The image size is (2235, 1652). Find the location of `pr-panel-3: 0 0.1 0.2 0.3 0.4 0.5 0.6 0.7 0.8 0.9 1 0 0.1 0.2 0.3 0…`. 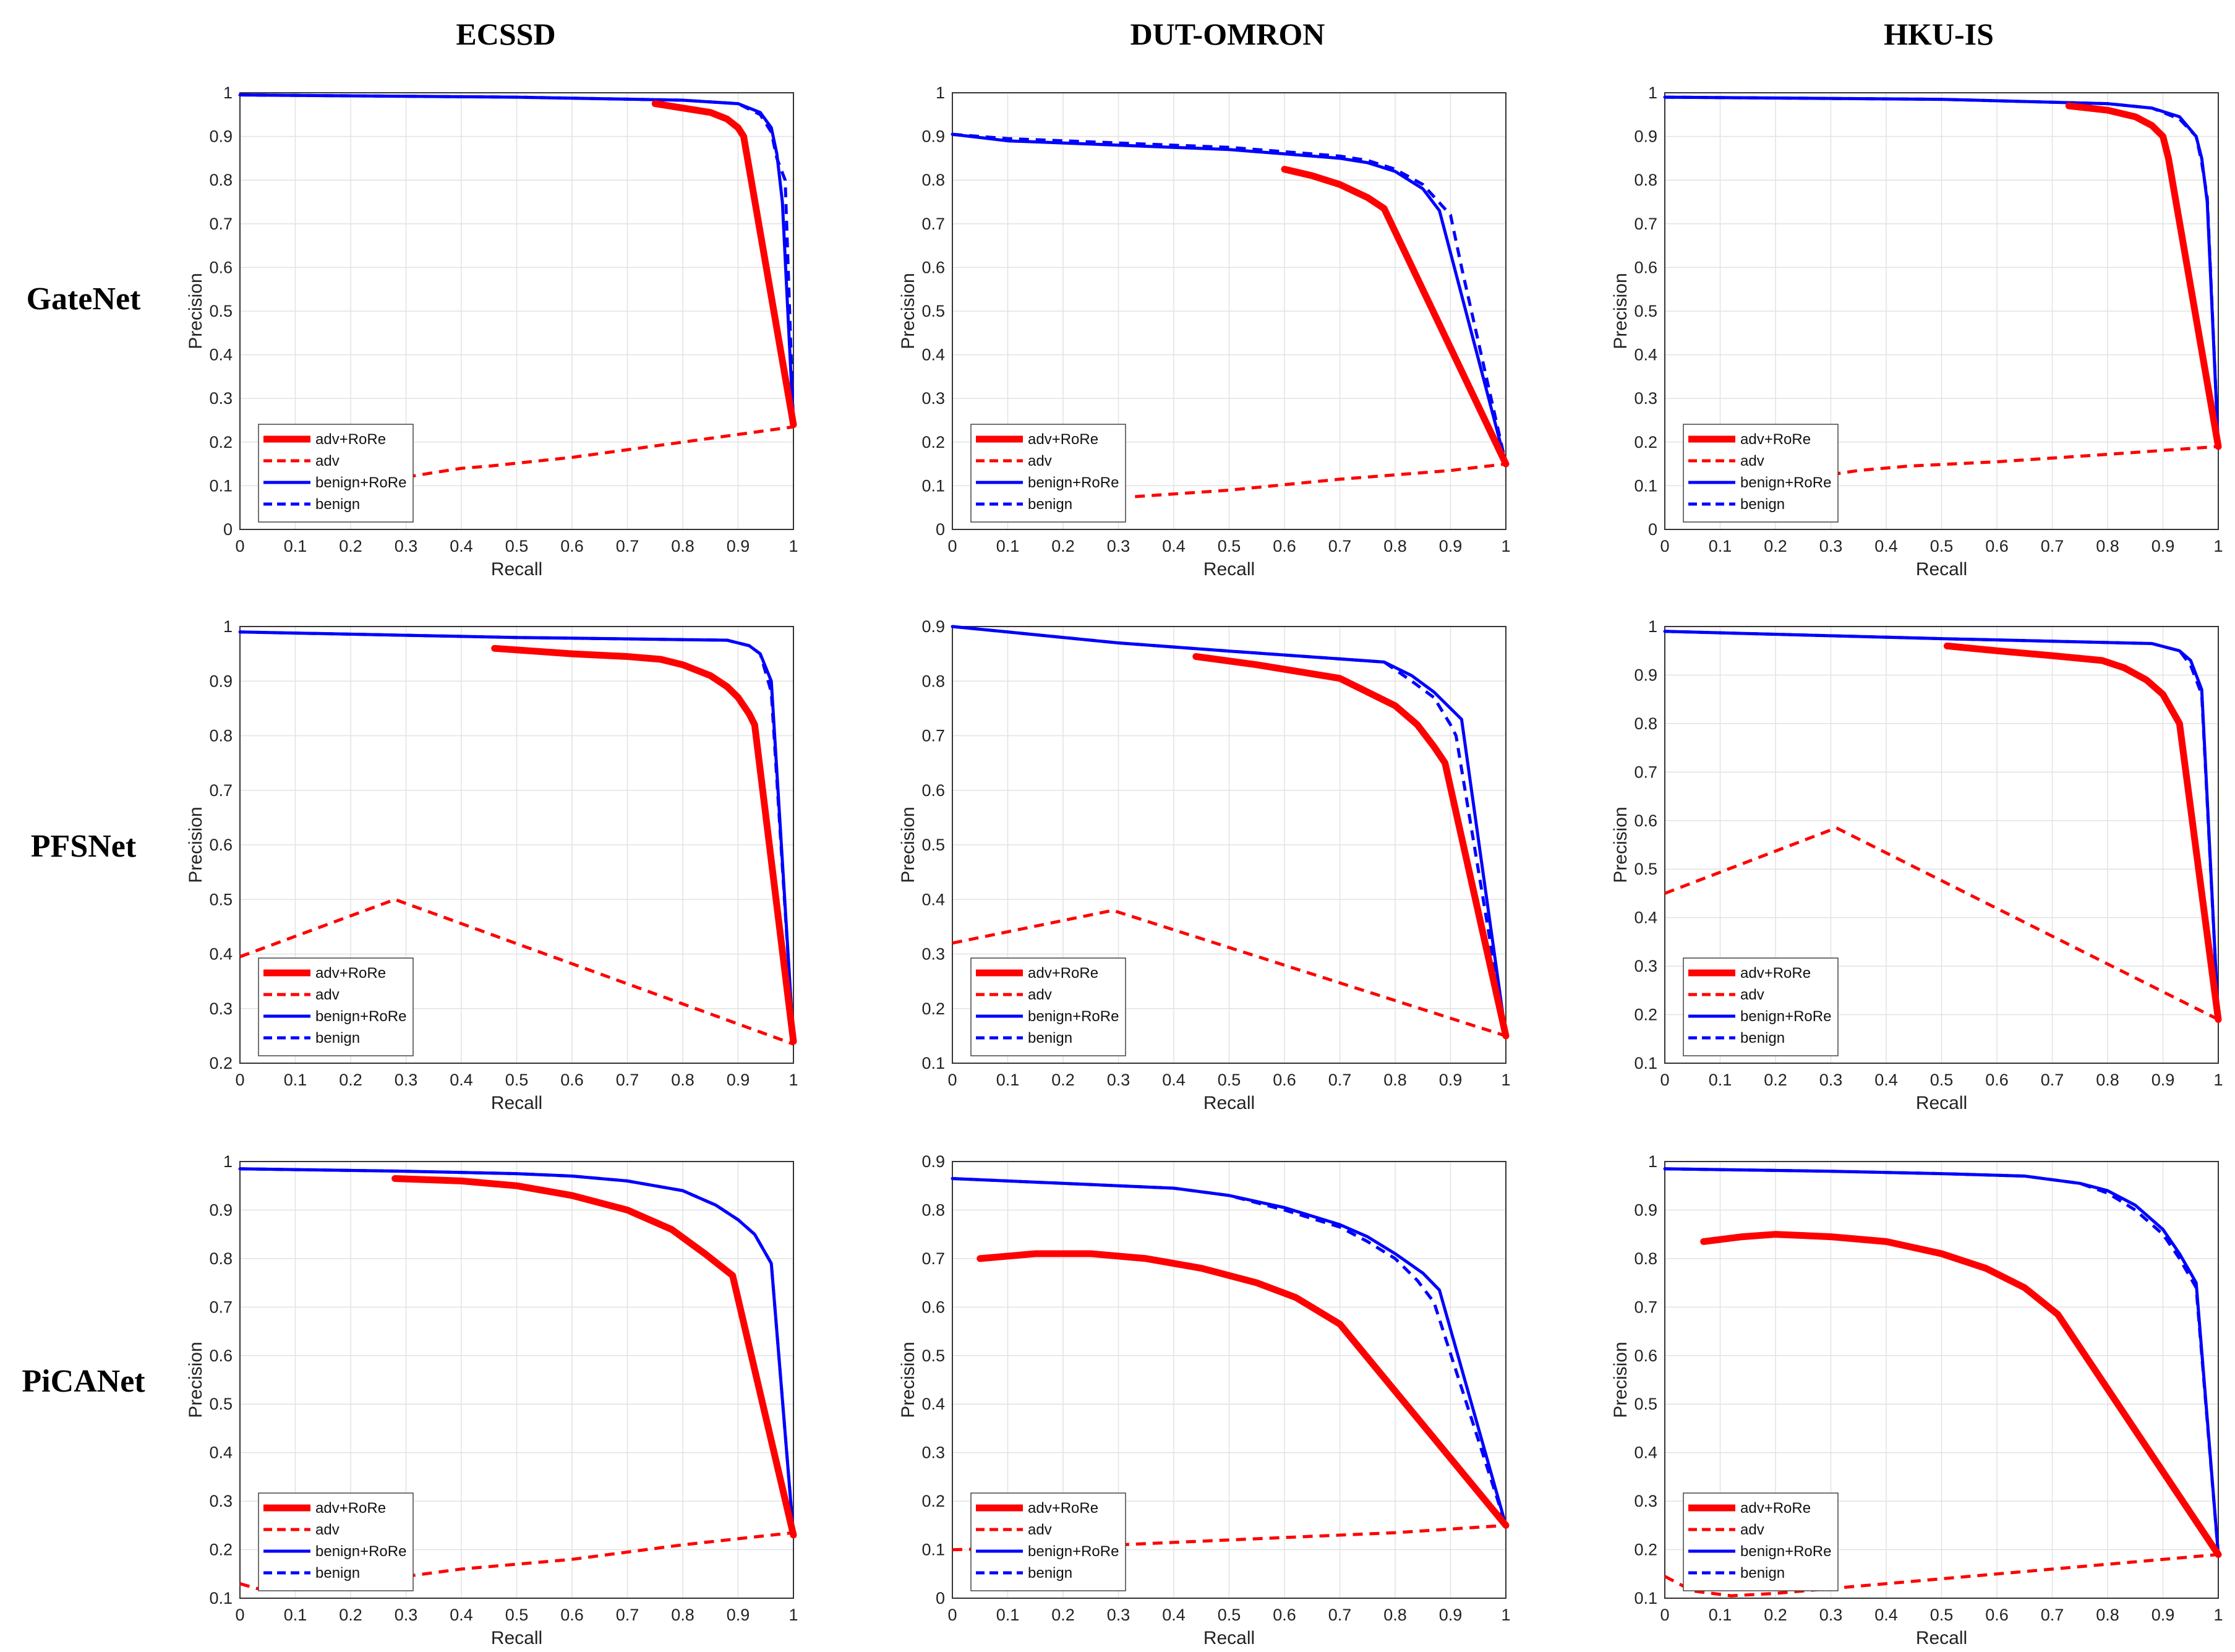

pr-panel-3: 0 0.1 0.2 0.3 0.4 0.5 0.6 0.7 0.8 0.9 1 0 0.1 0.2 0.3 0… is located at coordinates (1916, 332).